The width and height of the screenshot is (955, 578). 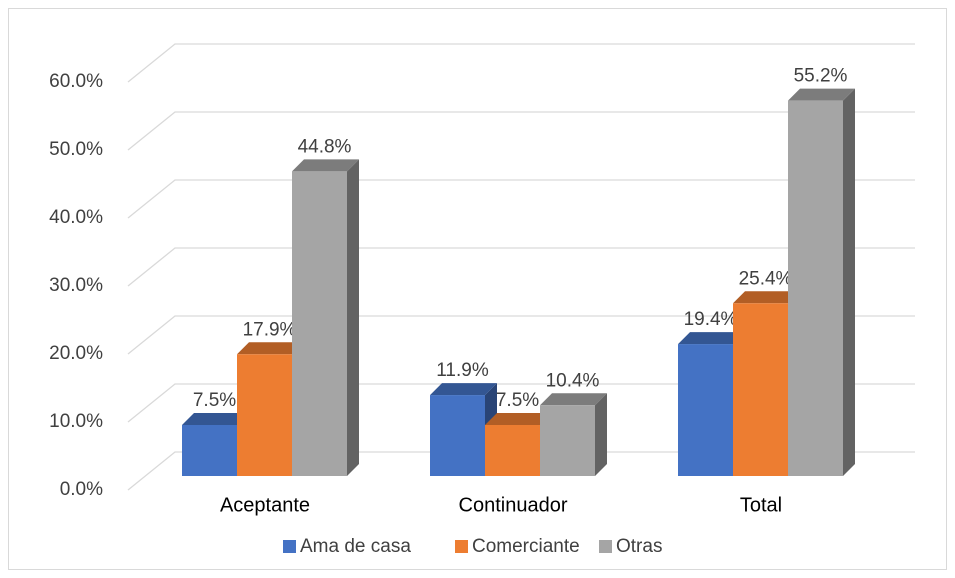 I want to click on data-label: 55.2%, so click(x=821, y=76).